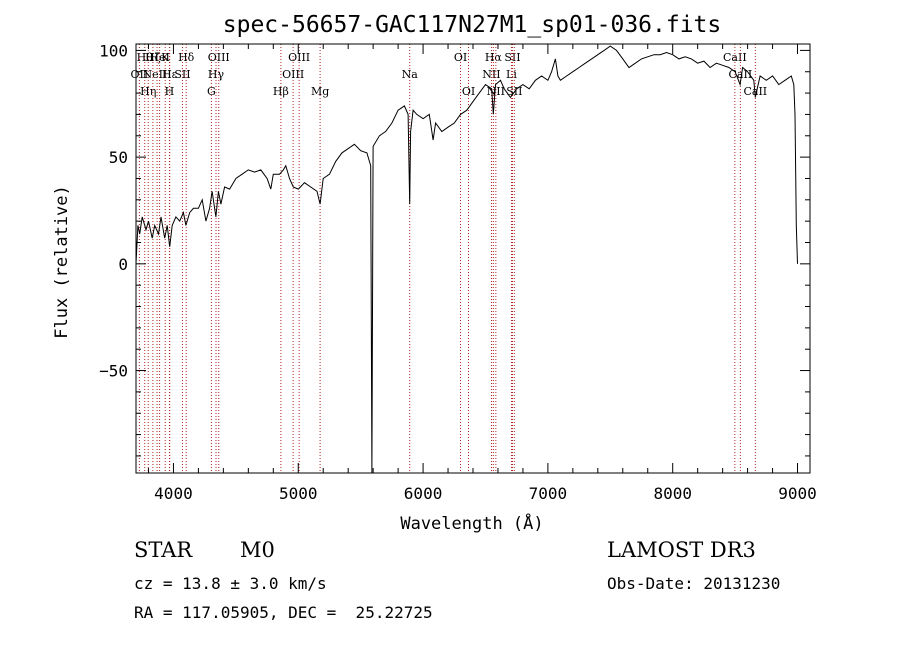 This screenshot has height=649, width=900. What do you see at coordinates (113, 50) in the screenshot?
I see `y-tick-label: 100` at bounding box center [113, 50].